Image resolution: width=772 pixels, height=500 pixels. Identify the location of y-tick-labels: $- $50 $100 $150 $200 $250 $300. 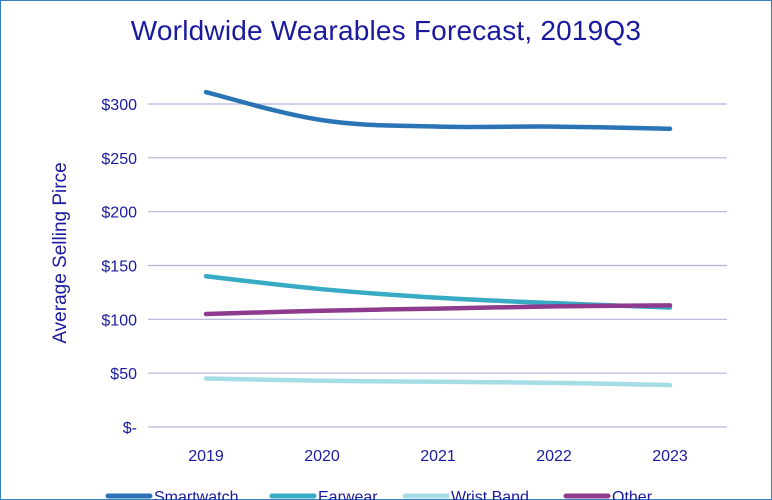
(119, 267).